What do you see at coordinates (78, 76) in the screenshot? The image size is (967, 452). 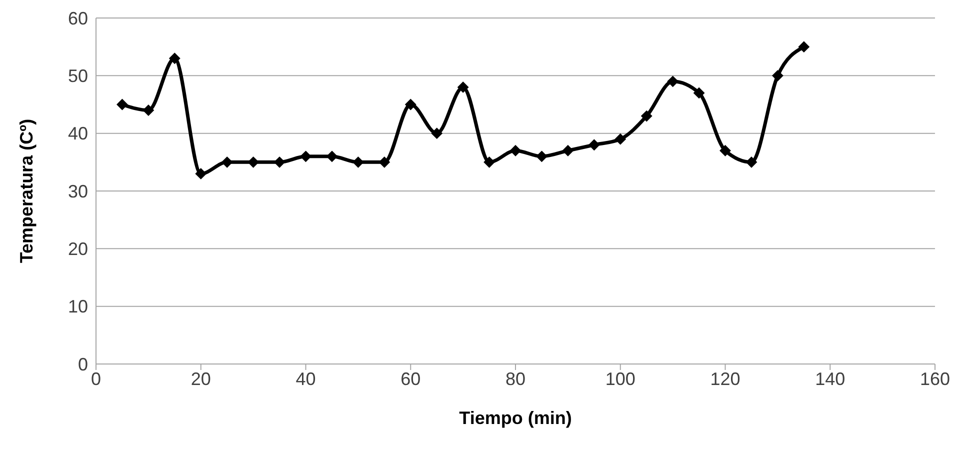 I see `y-tick-label: 50` at bounding box center [78, 76].